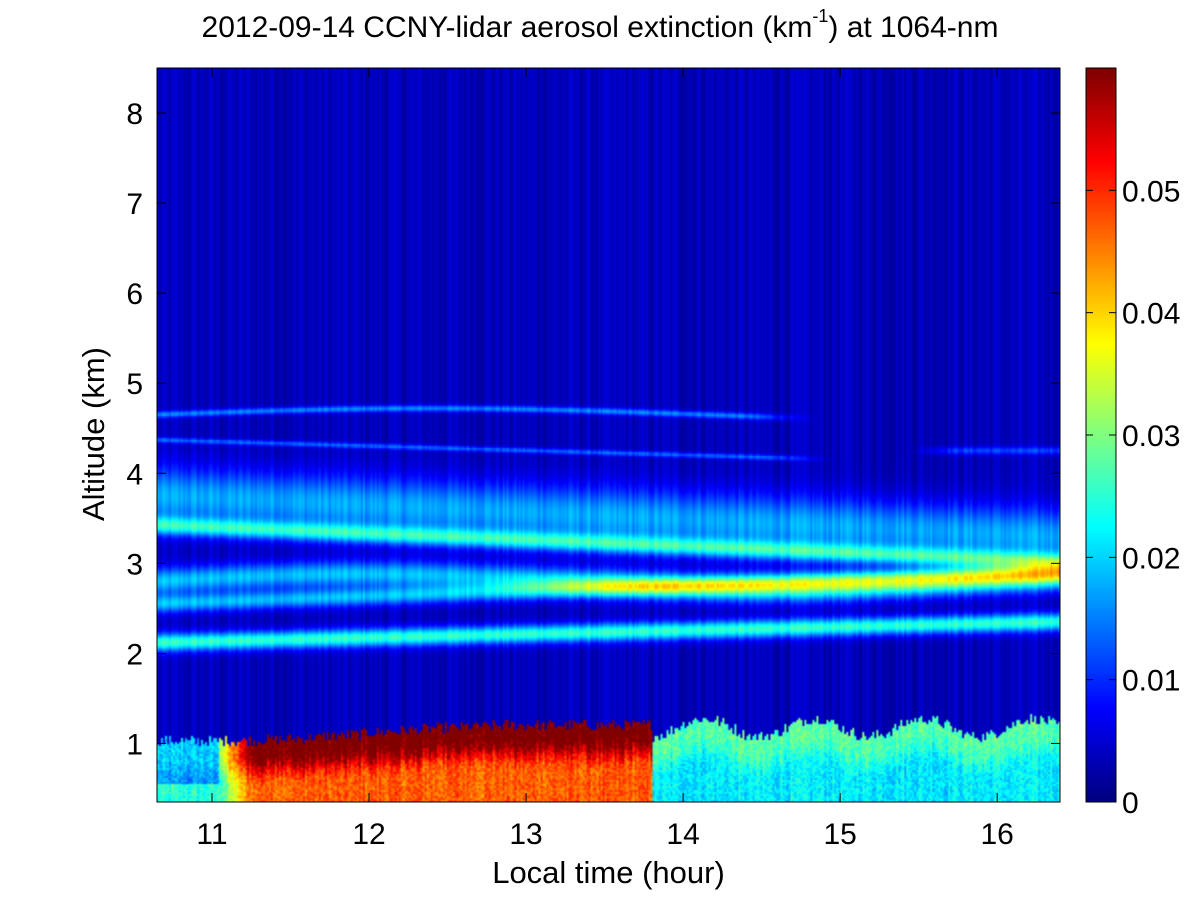 The height and width of the screenshot is (901, 1200). I want to click on colorbar-tick-label: 0.05, so click(1151, 191).